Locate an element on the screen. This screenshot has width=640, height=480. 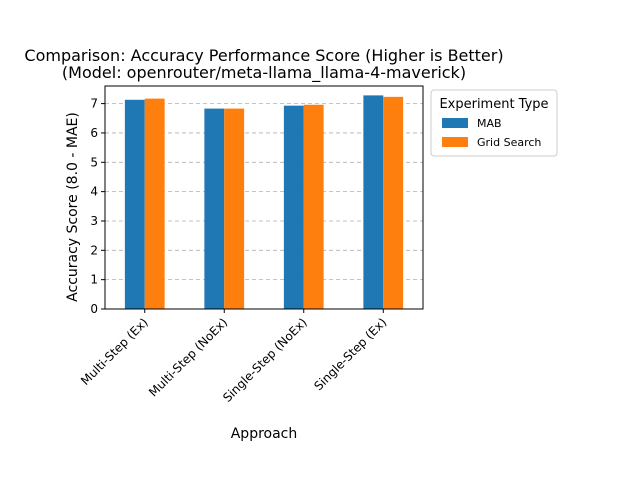
y-axis-ticks: 0 1 2 3 4 5 6 7 is located at coordinates (97, 206).